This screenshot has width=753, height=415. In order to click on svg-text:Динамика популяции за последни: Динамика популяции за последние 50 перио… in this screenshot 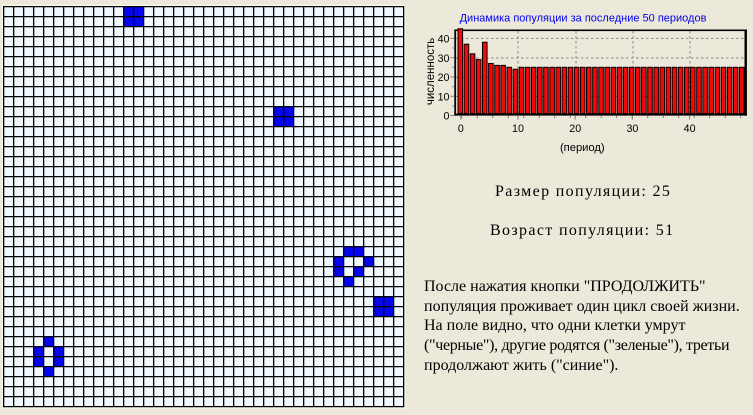, I will do `click(583, 19)`.